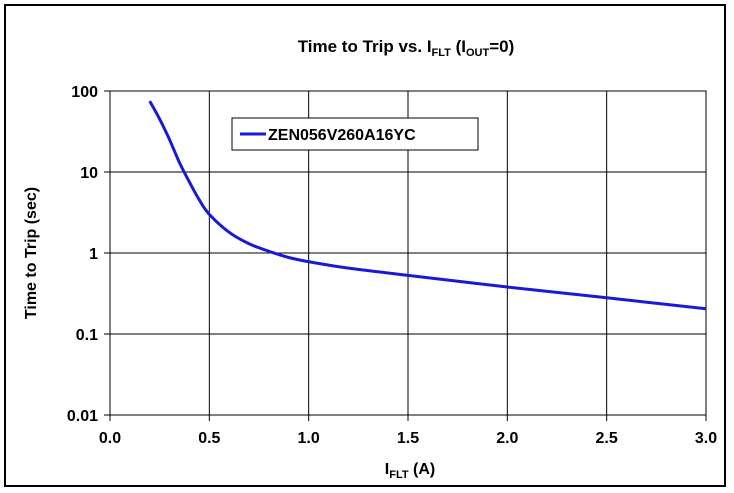  Describe the element at coordinates (82, 416) in the screenshot. I see `y-tick-label: 0.01` at that location.